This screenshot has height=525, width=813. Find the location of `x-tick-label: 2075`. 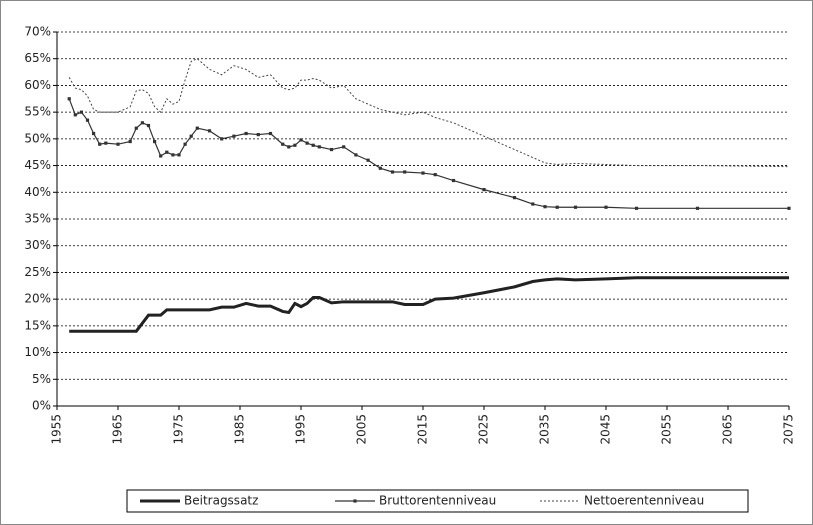

x-tick-label: 2075 is located at coordinates (789, 429).